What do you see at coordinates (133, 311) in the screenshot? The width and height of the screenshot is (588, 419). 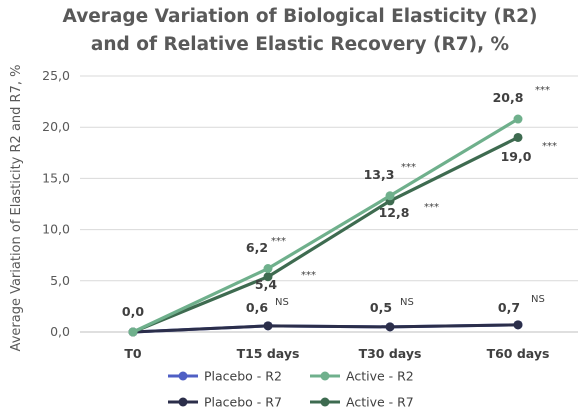 I see `data-label: 0,0` at bounding box center [133, 311].